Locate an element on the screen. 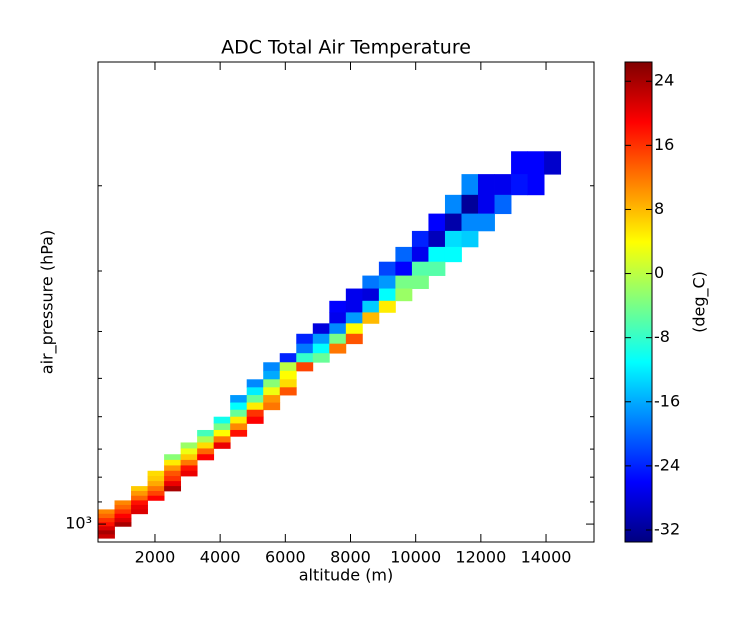  x-tick-label: 4000 is located at coordinates (220, 557).